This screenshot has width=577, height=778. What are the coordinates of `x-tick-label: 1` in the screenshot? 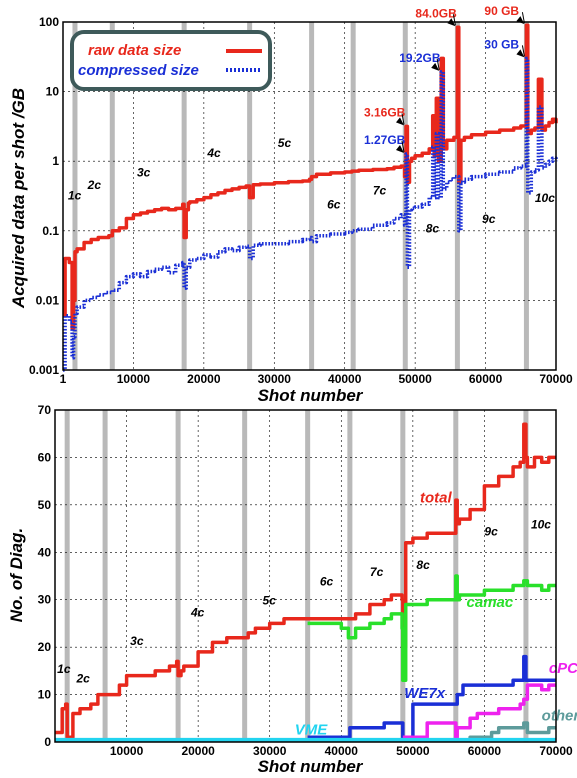 It's located at (63, 379).